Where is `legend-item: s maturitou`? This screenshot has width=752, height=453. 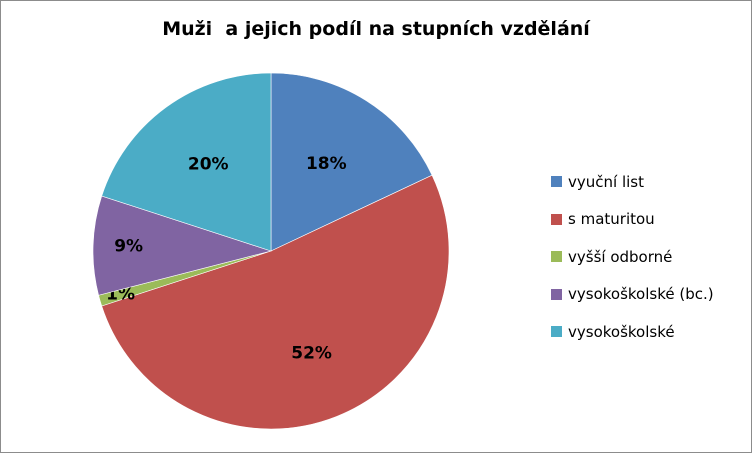
legend-item: s maturitou is located at coordinates (632, 220).